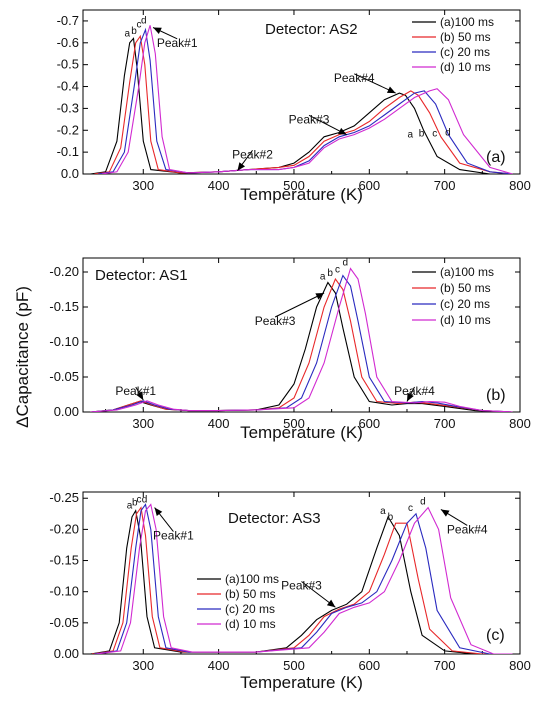  I want to click on detector-label: Detector: AS1, so click(141, 275).